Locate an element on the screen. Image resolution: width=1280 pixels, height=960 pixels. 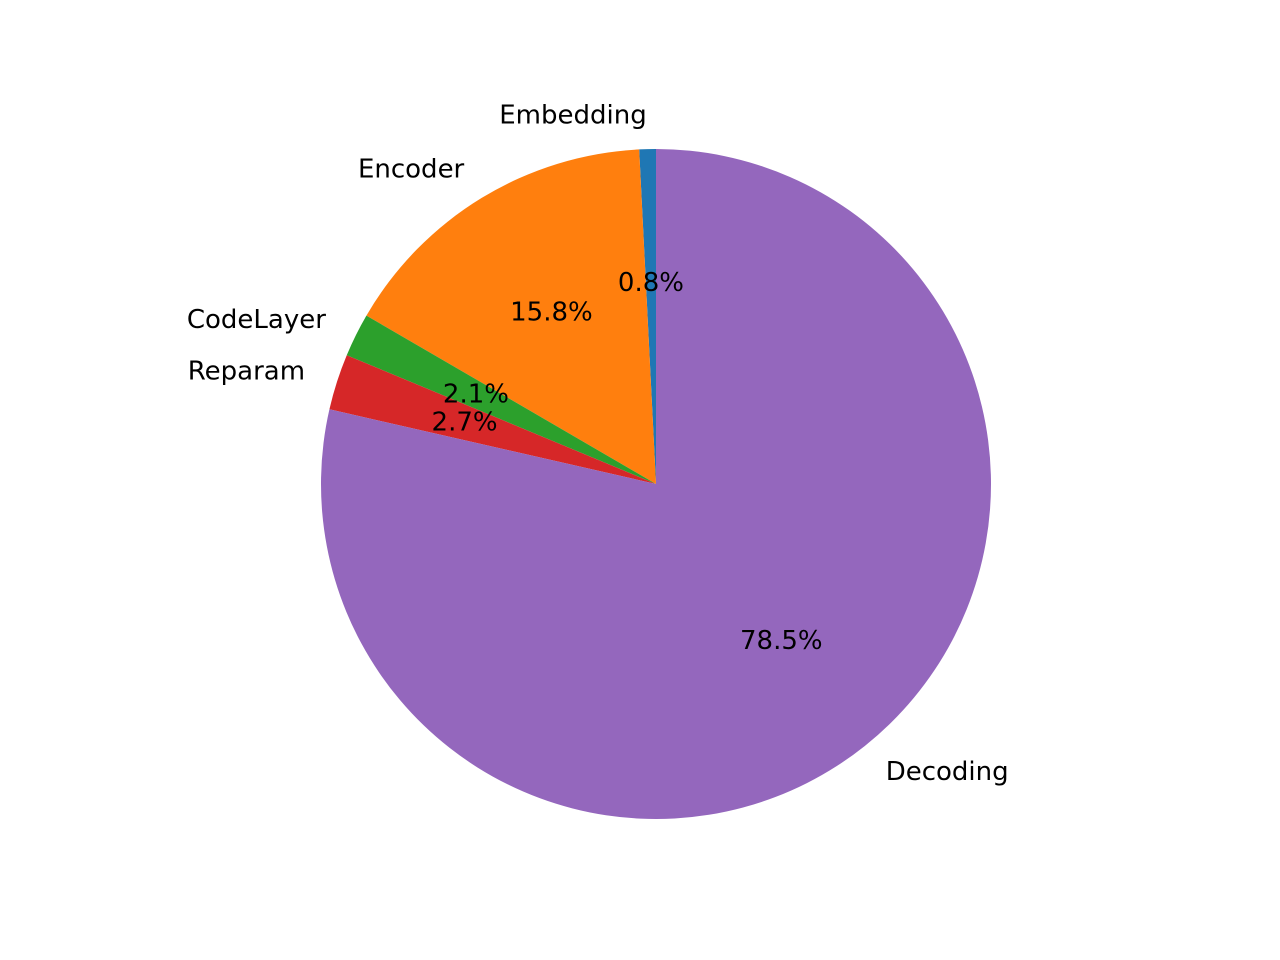
pie-slice-encoder is located at coordinates (511, 317).